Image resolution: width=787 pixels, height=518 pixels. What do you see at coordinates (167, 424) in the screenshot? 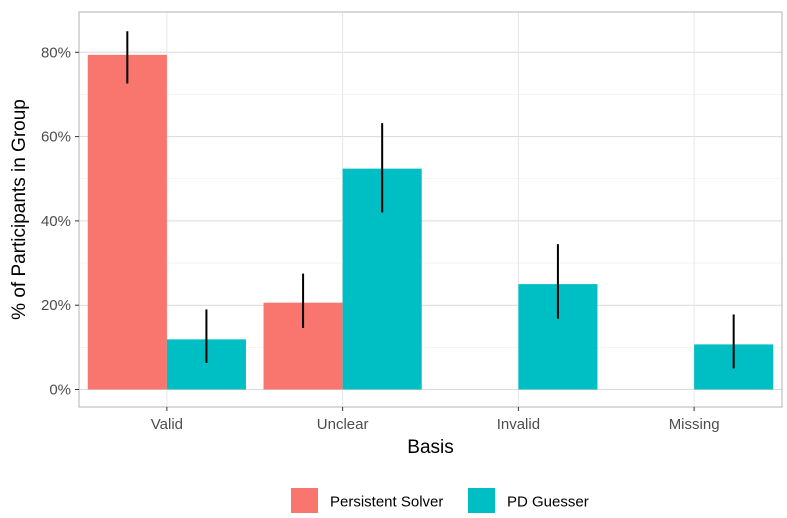
I see `x-tick-label: Valid` at bounding box center [167, 424].